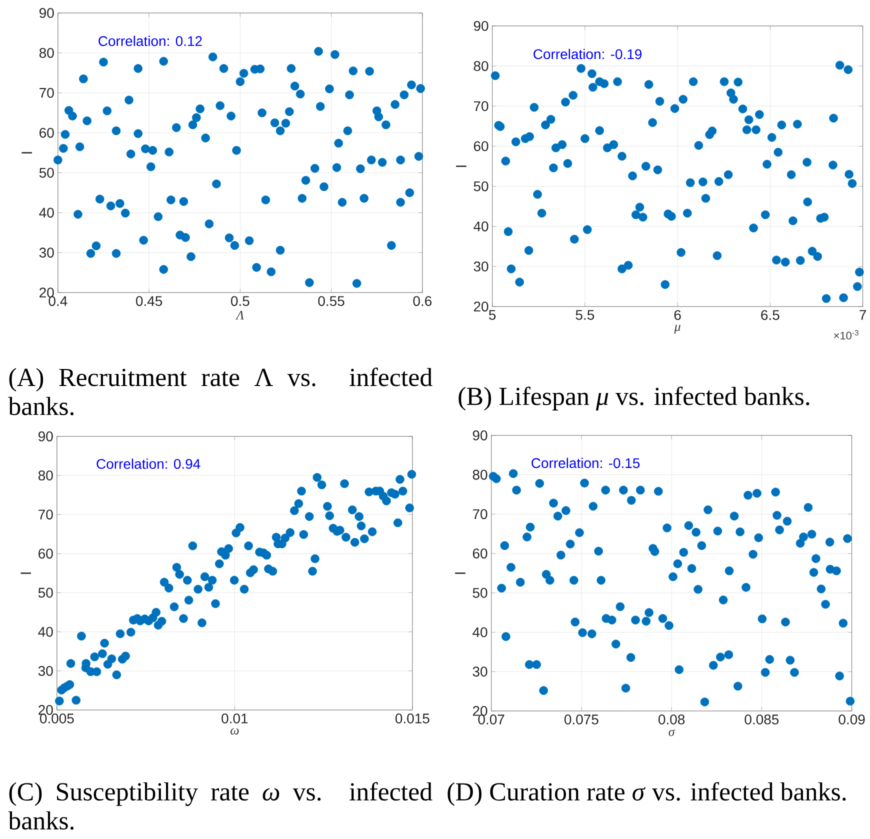 This screenshot has width=870, height=839. What do you see at coordinates (491, 719) in the screenshot?
I see `x-tick-label: 0.07` at bounding box center [491, 719].